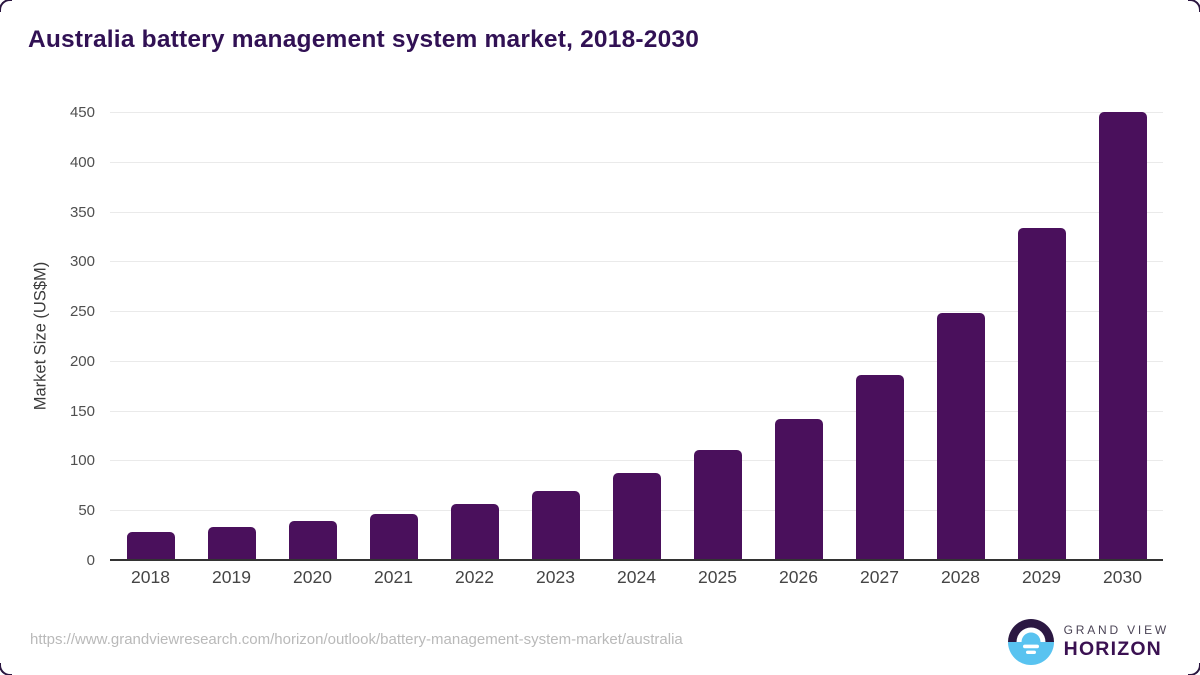 This screenshot has height=675, width=1200. What do you see at coordinates (798, 488) in the screenshot?
I see `bar-2026` at bounding box center [798, 488].